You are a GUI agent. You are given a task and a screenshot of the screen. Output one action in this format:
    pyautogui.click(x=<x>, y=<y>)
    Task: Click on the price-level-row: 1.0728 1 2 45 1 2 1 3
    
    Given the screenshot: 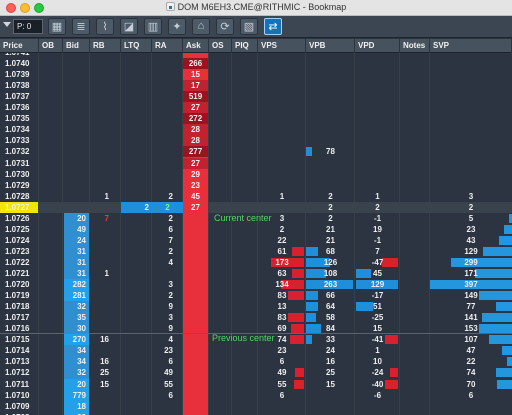 What is the action you would take?
    pyautogui.click(x=256, y=196)
    